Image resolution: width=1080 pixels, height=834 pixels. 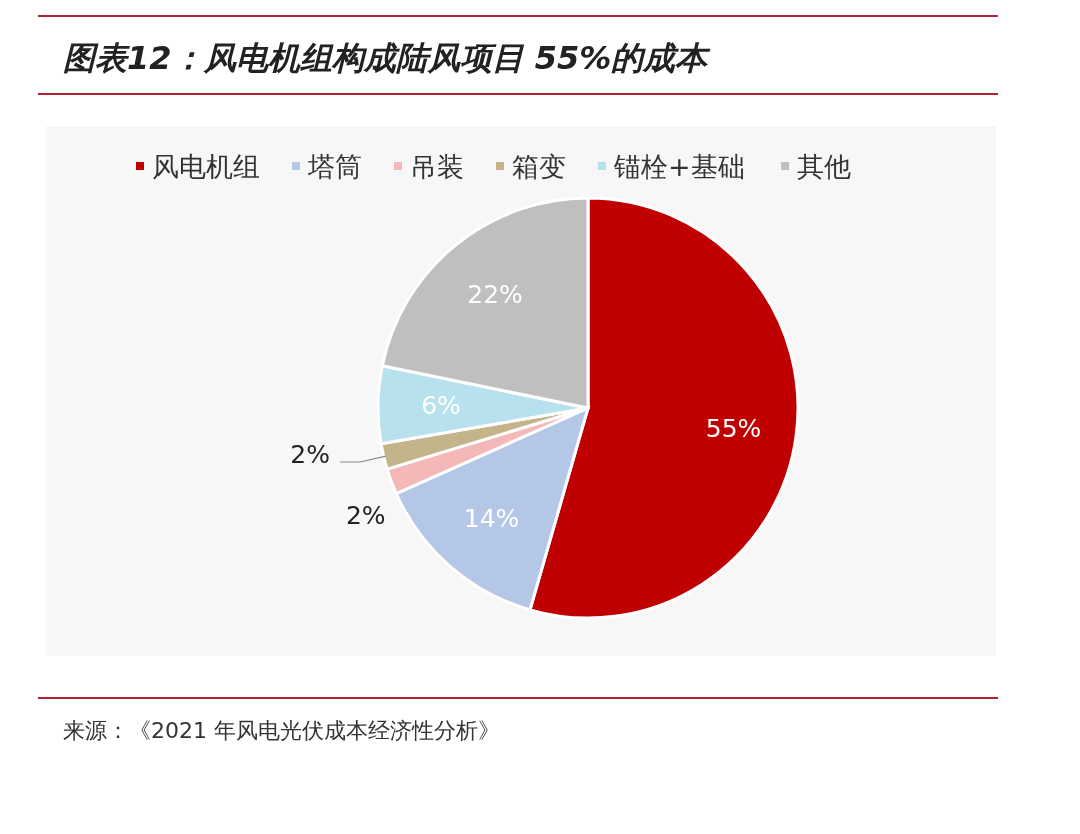 What do you see at coordinates (441, 406) in the screenshot?
I see `data-label: 6%` at bounding box center [441, 406].